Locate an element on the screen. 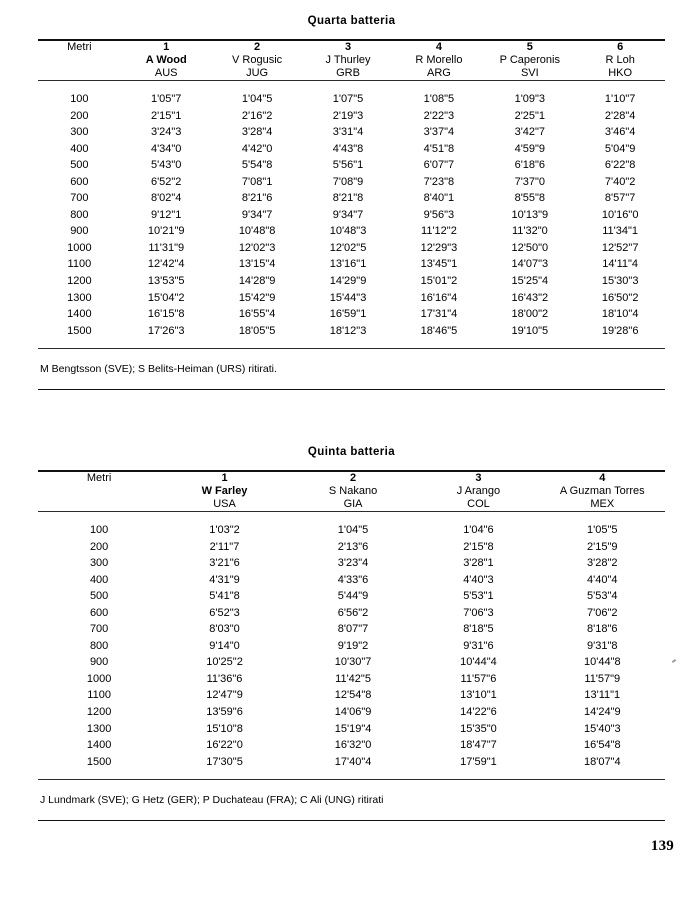 The image size is (700, 917). time-cell: 3'37"4 is located at coordinates (439, 132).